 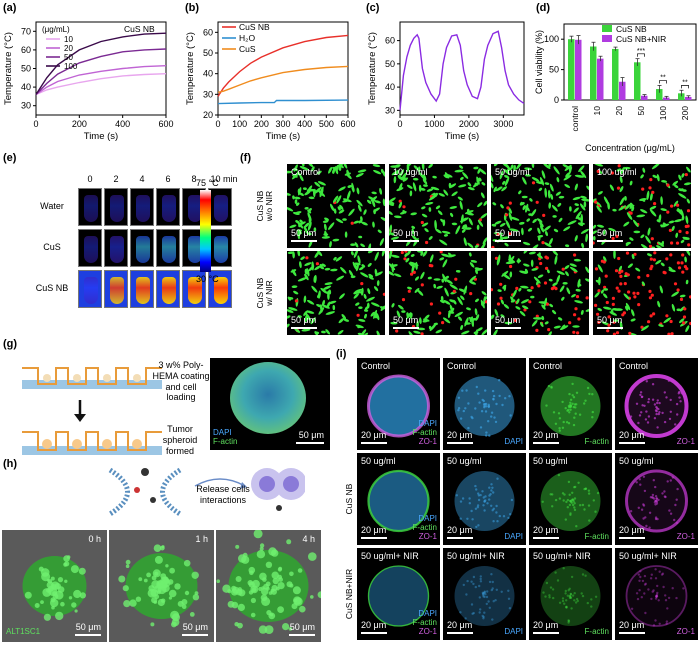 What do you see at coordinates (556, 100) in the screenshot?
I see `y-tick-label: 0` at bounding box center [556, 100].